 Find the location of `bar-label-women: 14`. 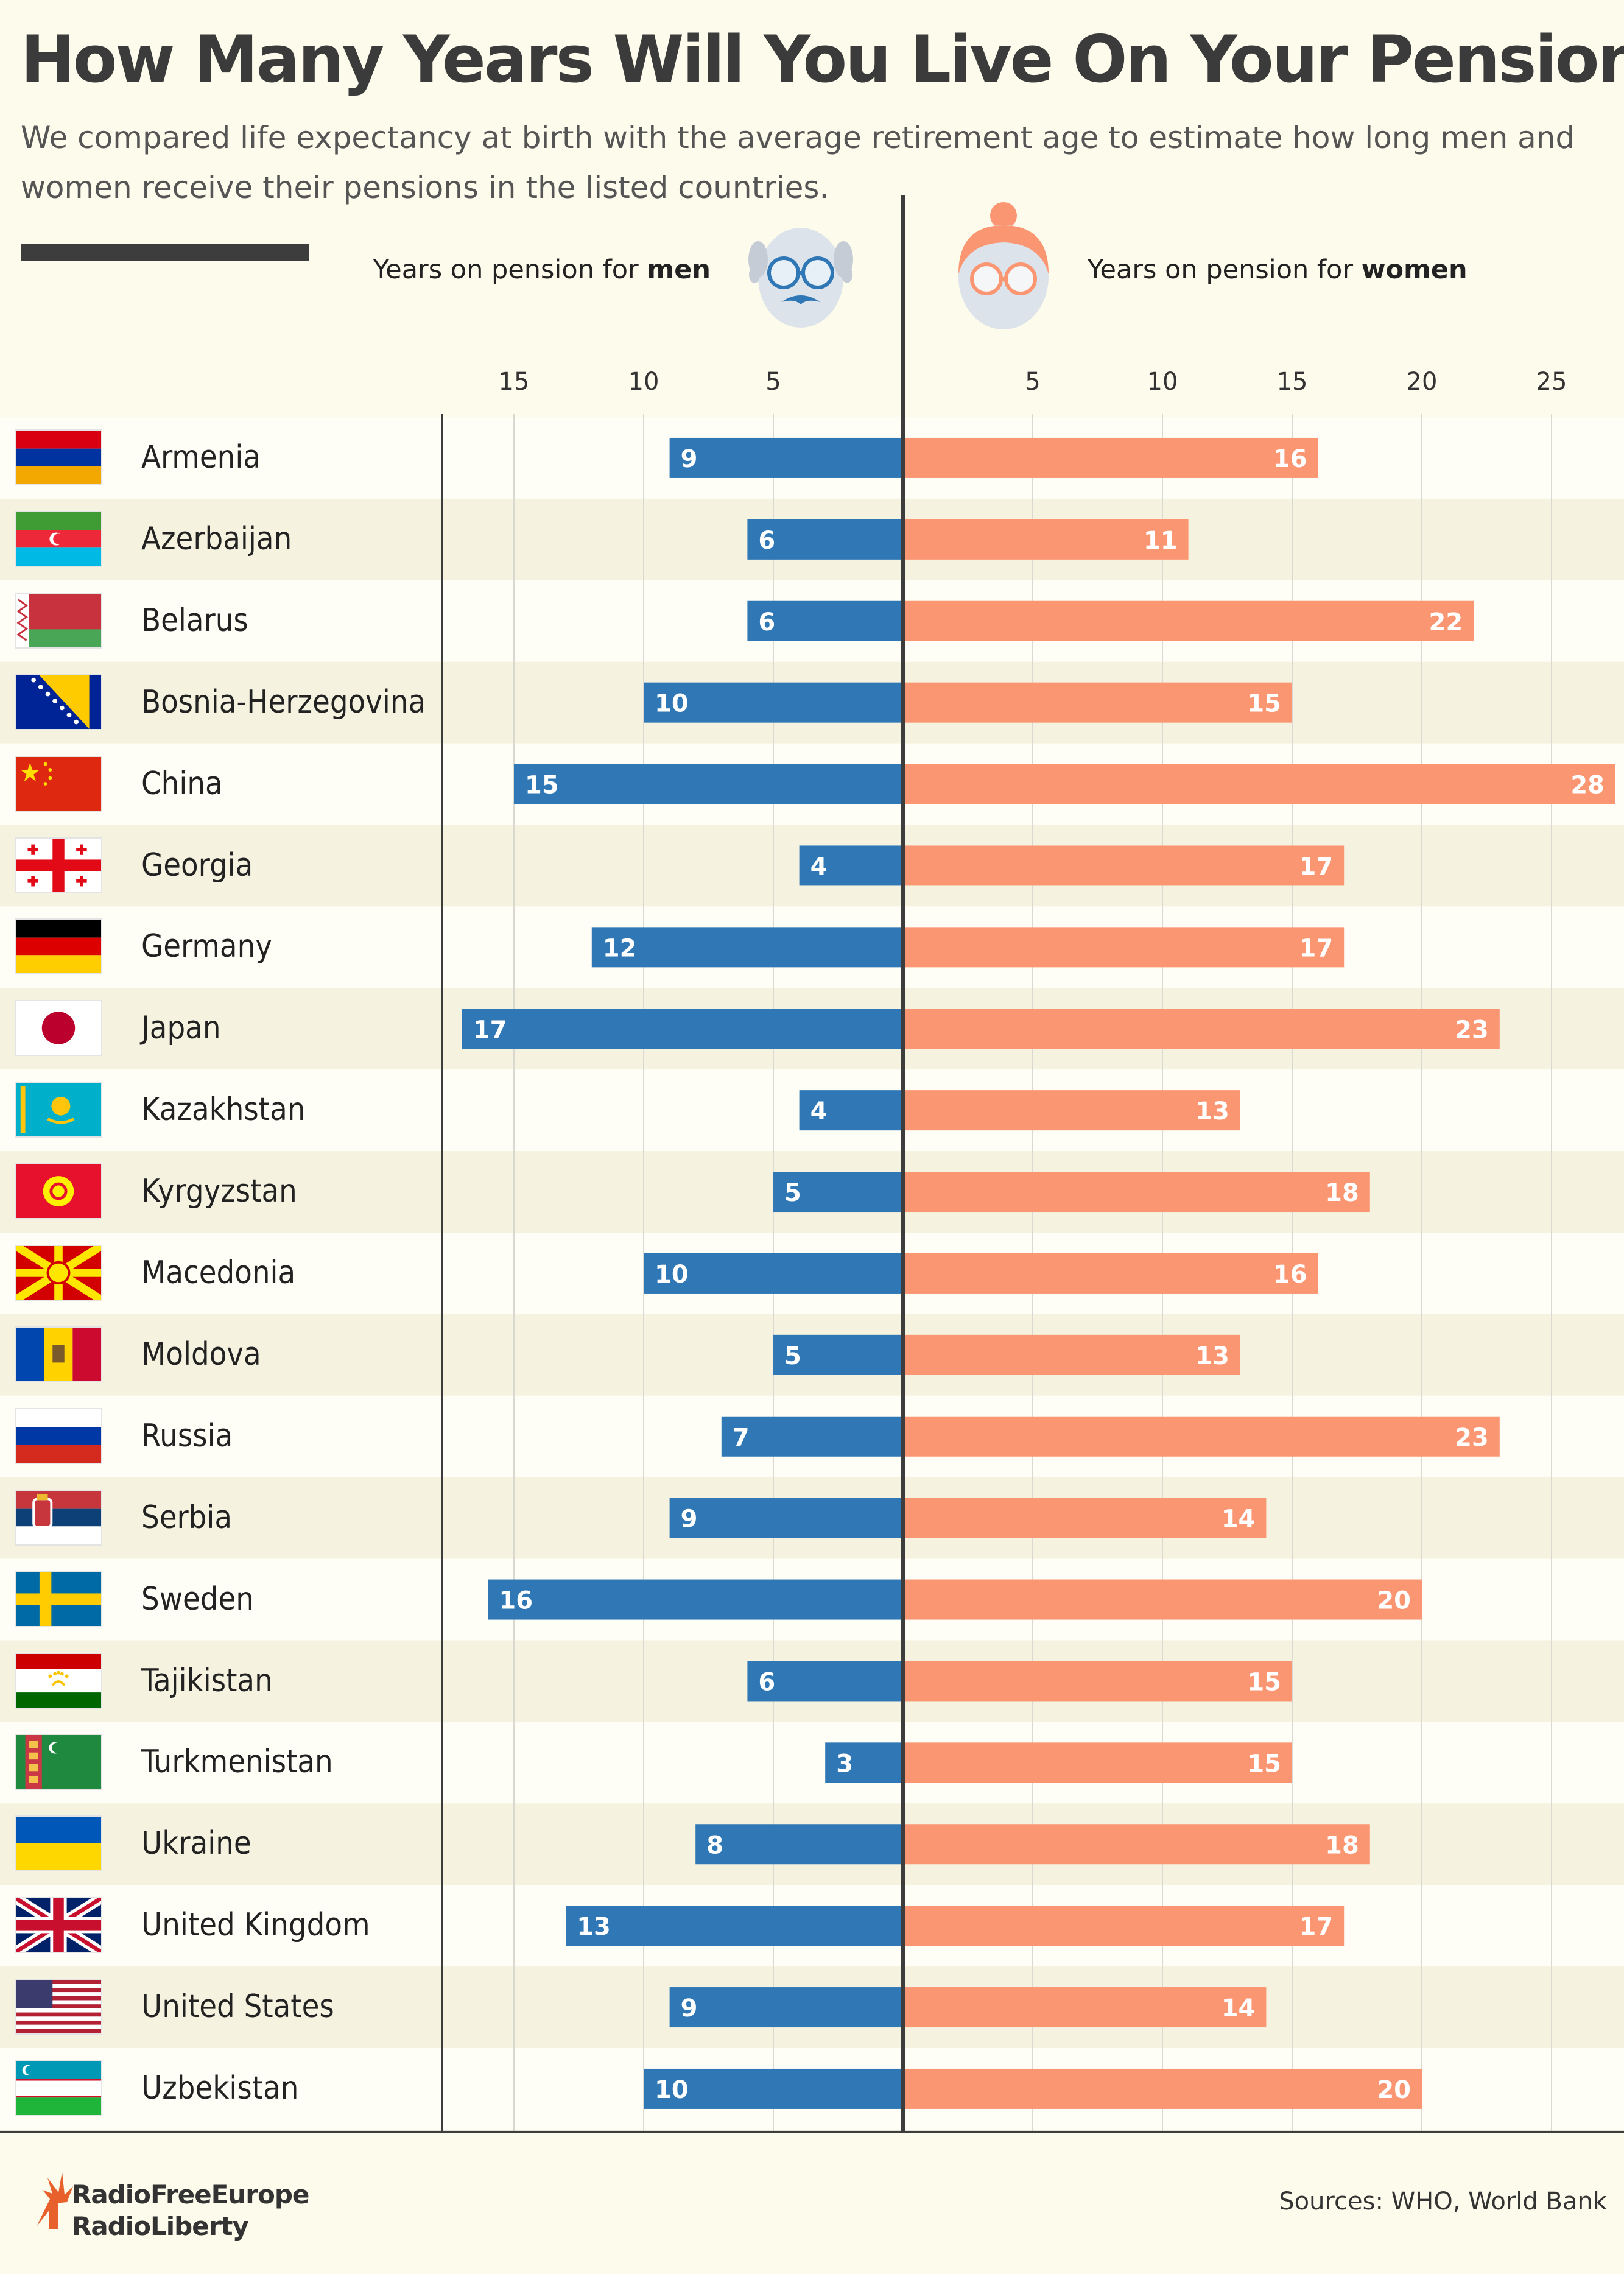

bar-label-women: 14 is located at coordinates (1239, 1519).